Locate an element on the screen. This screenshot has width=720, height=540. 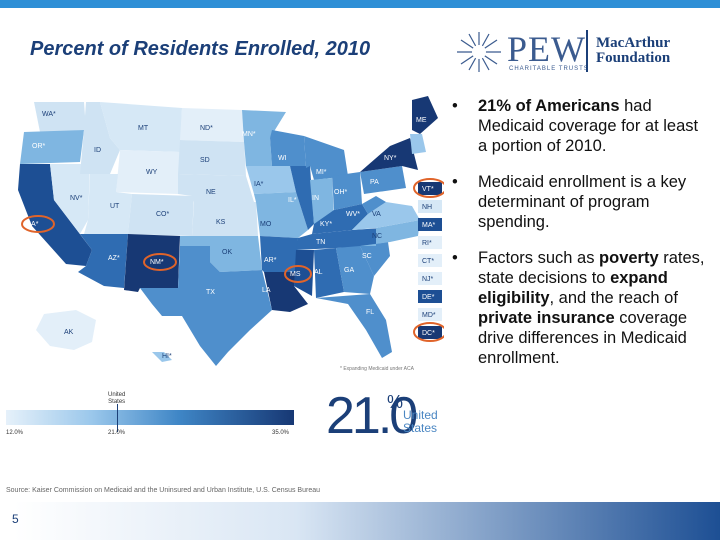
state-nv is located at coordinates (70, 199).